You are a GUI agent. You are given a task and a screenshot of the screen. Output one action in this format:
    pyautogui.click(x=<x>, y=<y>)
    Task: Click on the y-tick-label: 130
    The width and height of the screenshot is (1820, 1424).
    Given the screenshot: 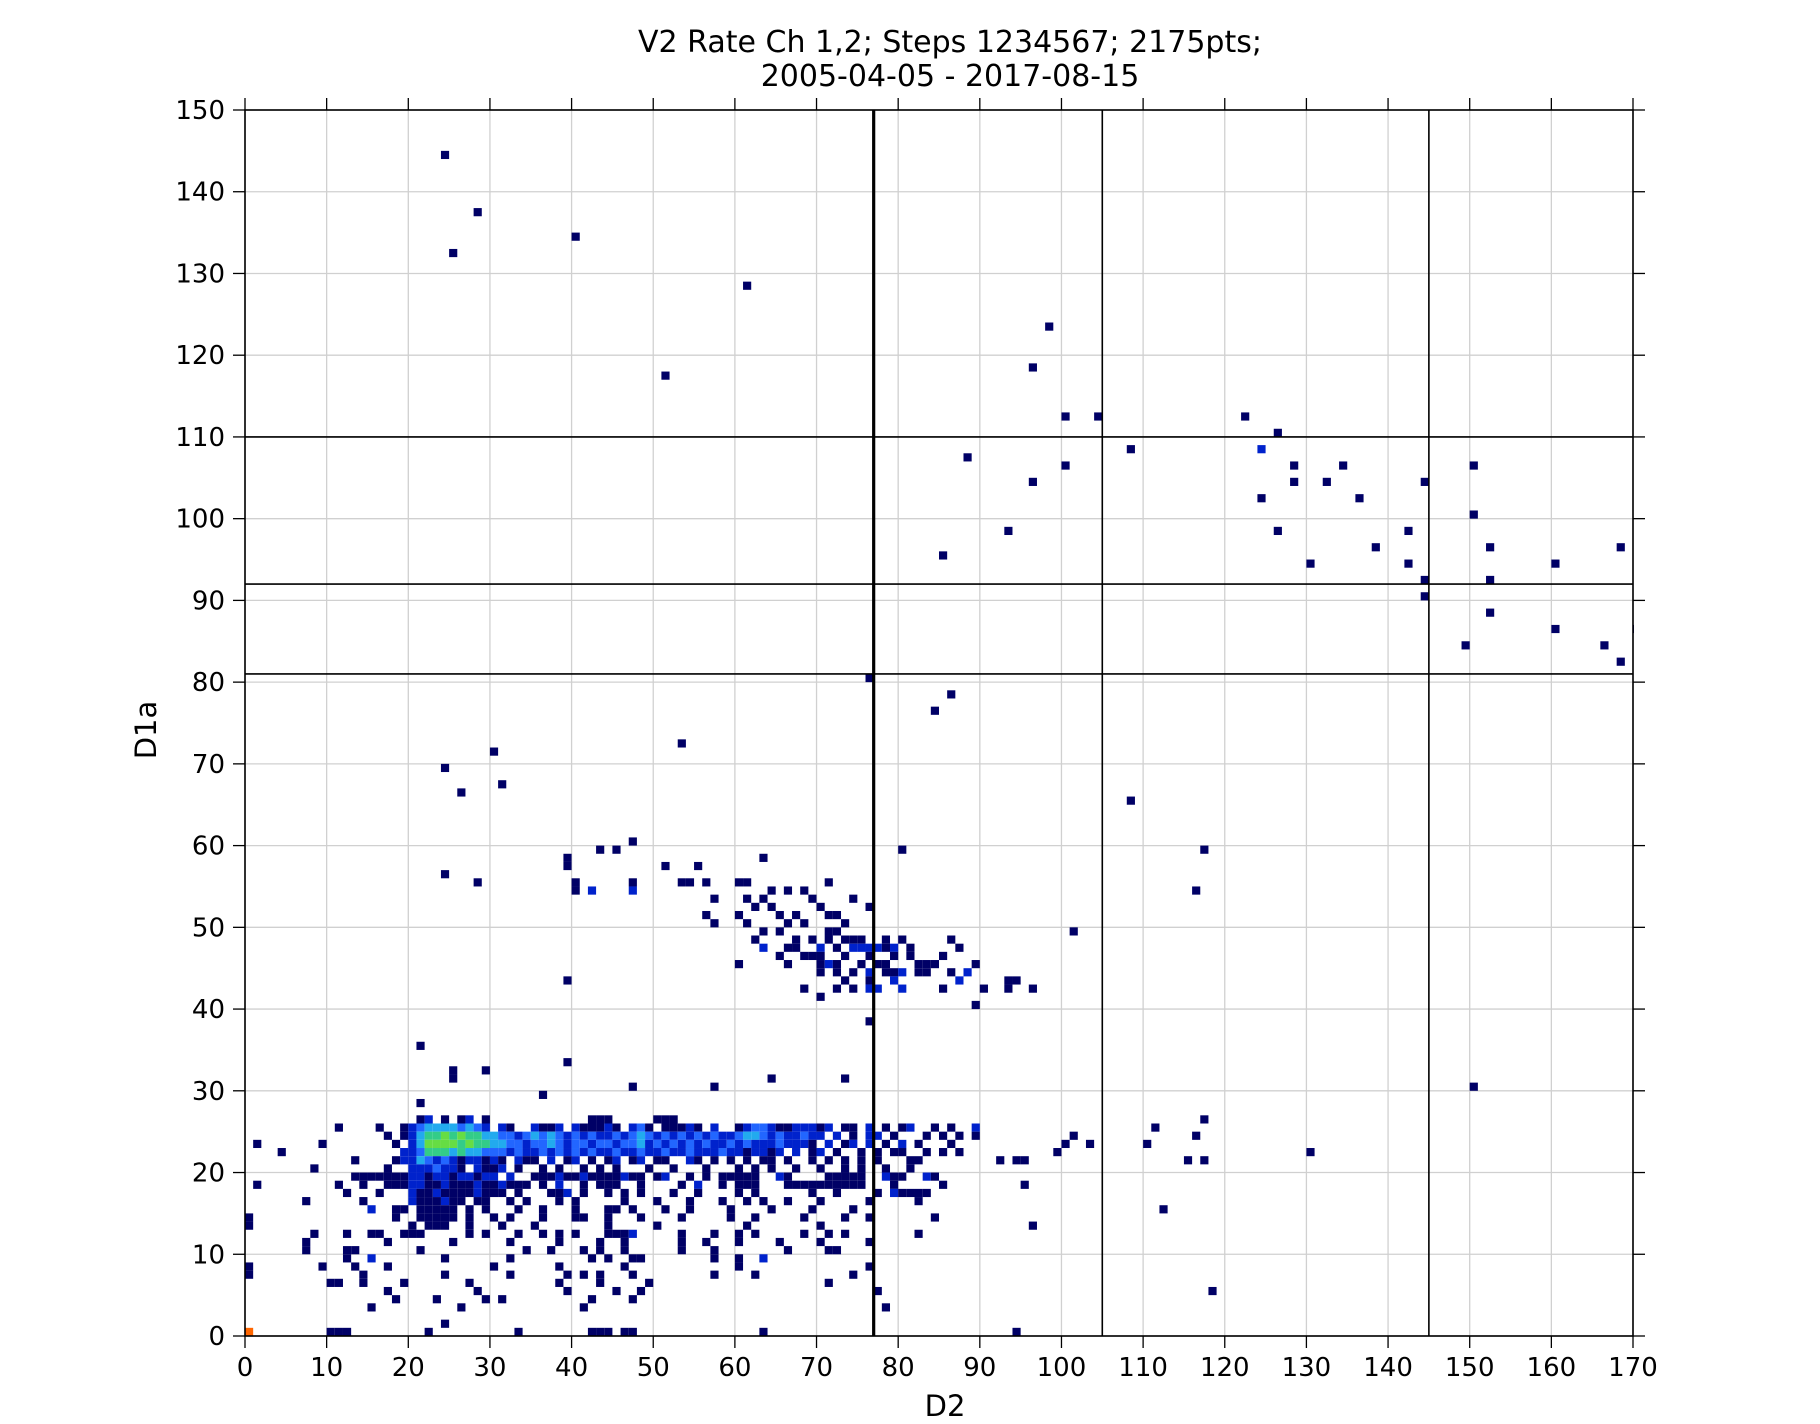 What is the action you would take?
    pyautogui.click(x=200, y=274)
    